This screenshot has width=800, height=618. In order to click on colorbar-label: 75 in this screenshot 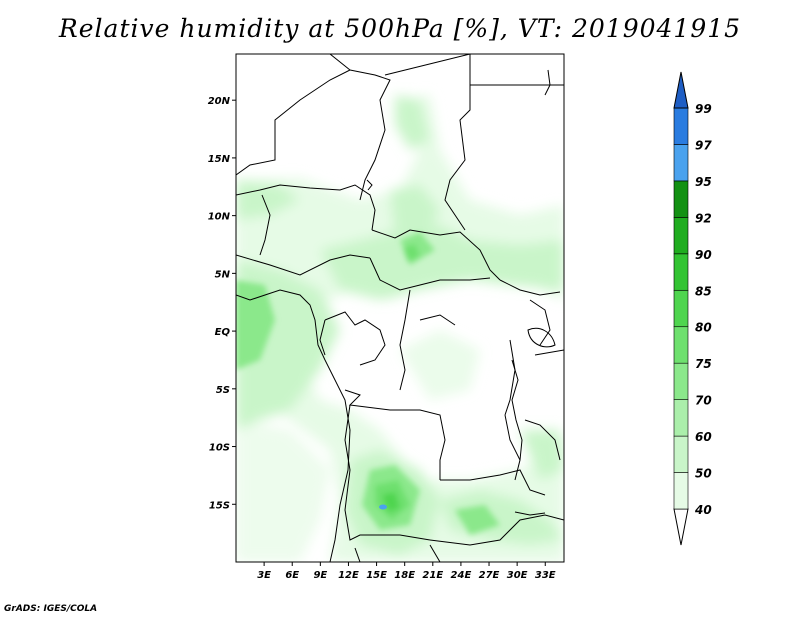, I will do `click(703, 364)`.